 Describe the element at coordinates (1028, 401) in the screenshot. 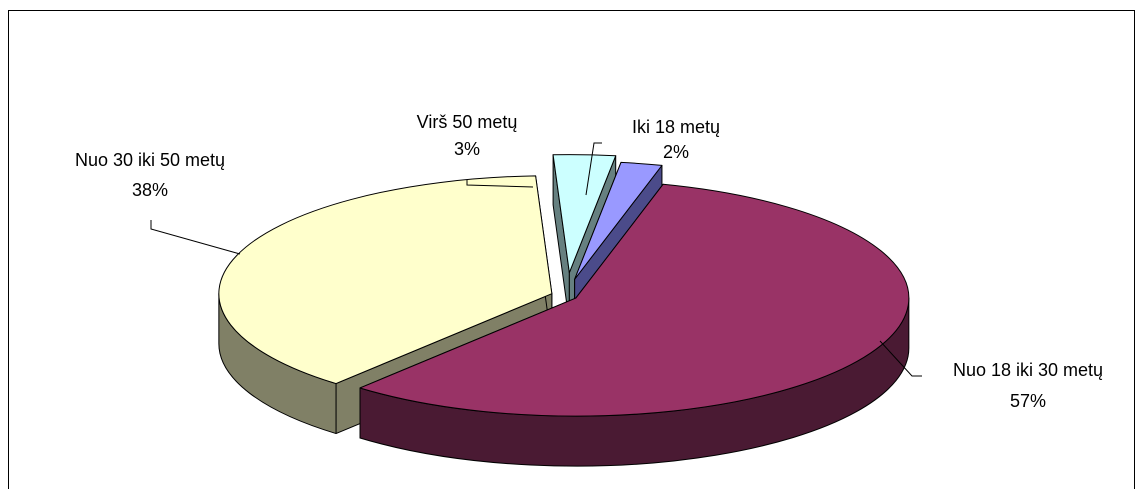

I see `label-18-30-value: 57%` at that location.